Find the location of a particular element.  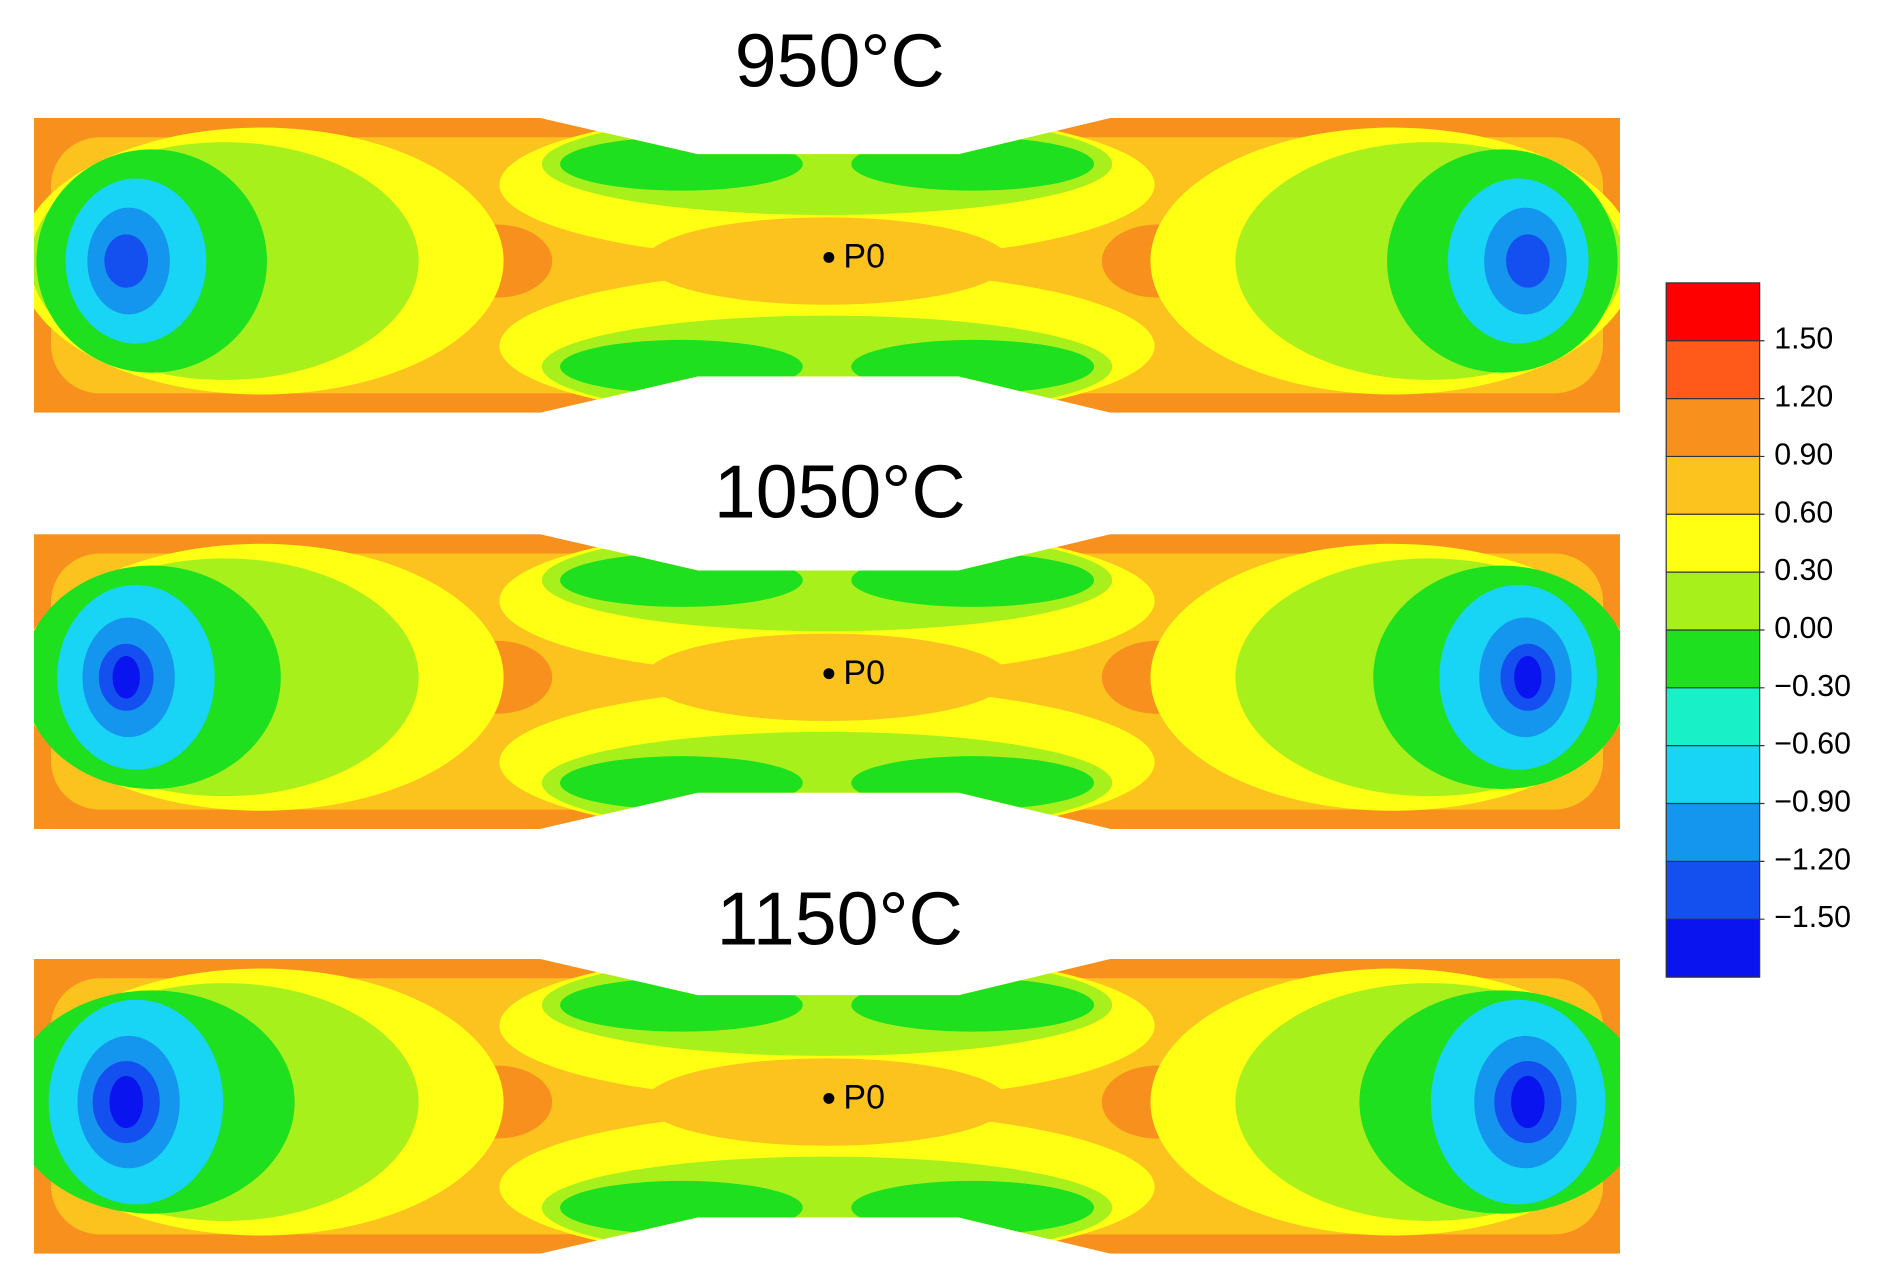

panel-title: 1050°C is located at coordinates (840, 492).